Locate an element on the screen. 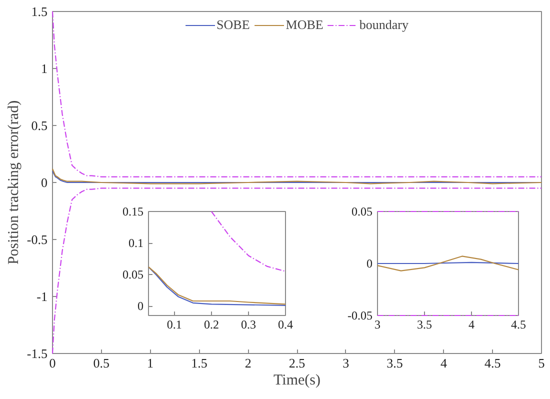 This screenshot has height=399, width=550. x-tick-label: 0.3 is located at coordinates (248, 325).